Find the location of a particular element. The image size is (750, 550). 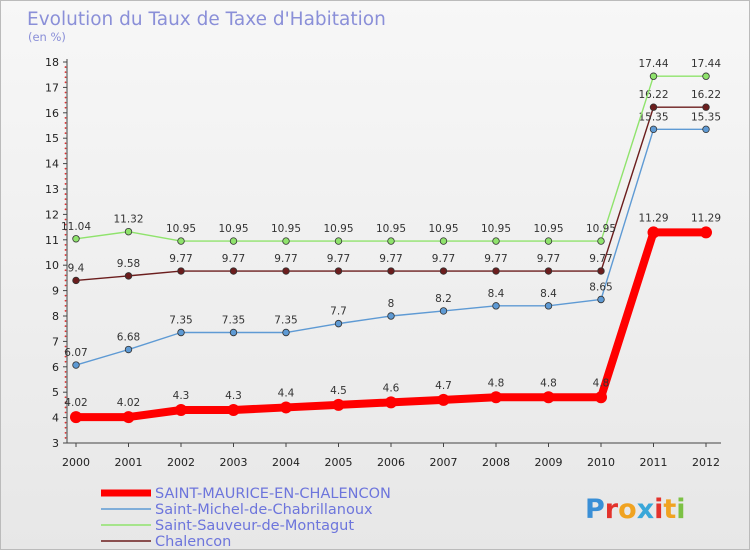

data-label: 11.04 is located at coordinates (76, 227).